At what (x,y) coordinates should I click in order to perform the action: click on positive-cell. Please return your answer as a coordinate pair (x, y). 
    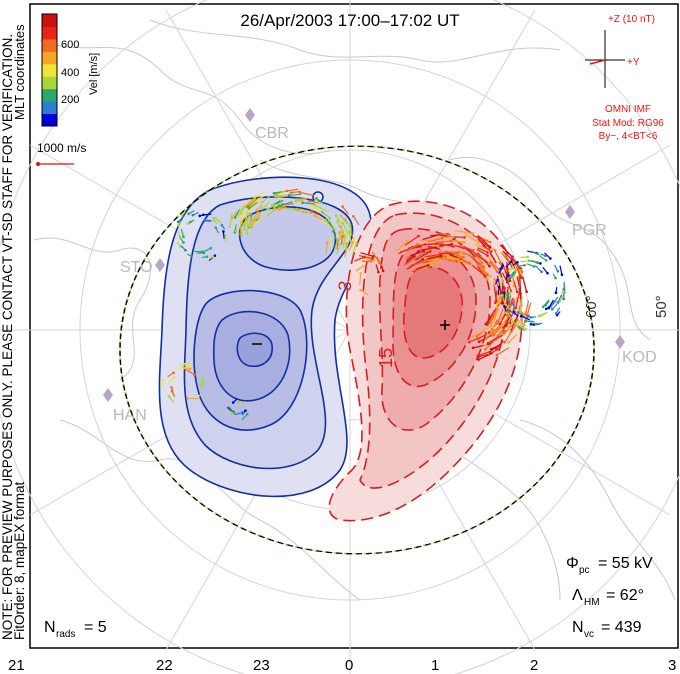
    Looking at the image, I should click on (425, 361).